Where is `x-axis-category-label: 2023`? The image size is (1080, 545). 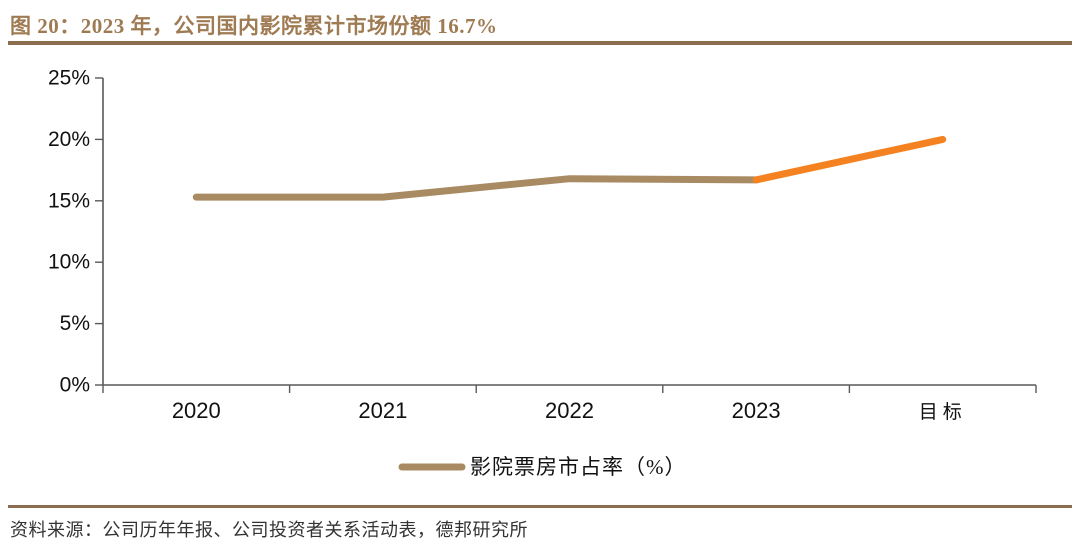 x-axis-category-label: 2023 is located at coordinates (756, 410).